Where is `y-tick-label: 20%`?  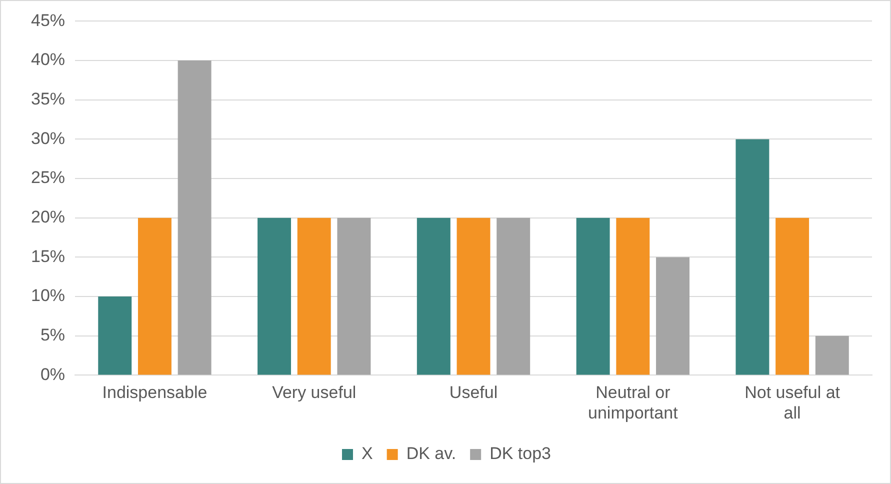 y-tick-label: 20% is located at coordinates (48, 217).